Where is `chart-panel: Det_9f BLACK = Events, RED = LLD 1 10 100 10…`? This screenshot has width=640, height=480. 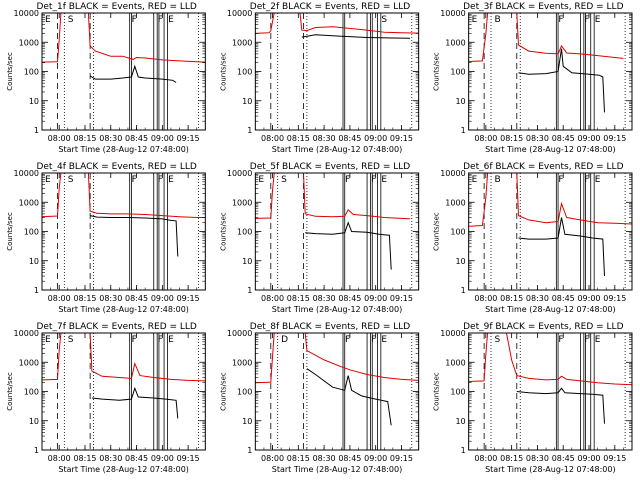 chart-panel: Det_9f BLACK = Events, RED = LLD 1 10 100 10… is located at coordinates (533, 398).